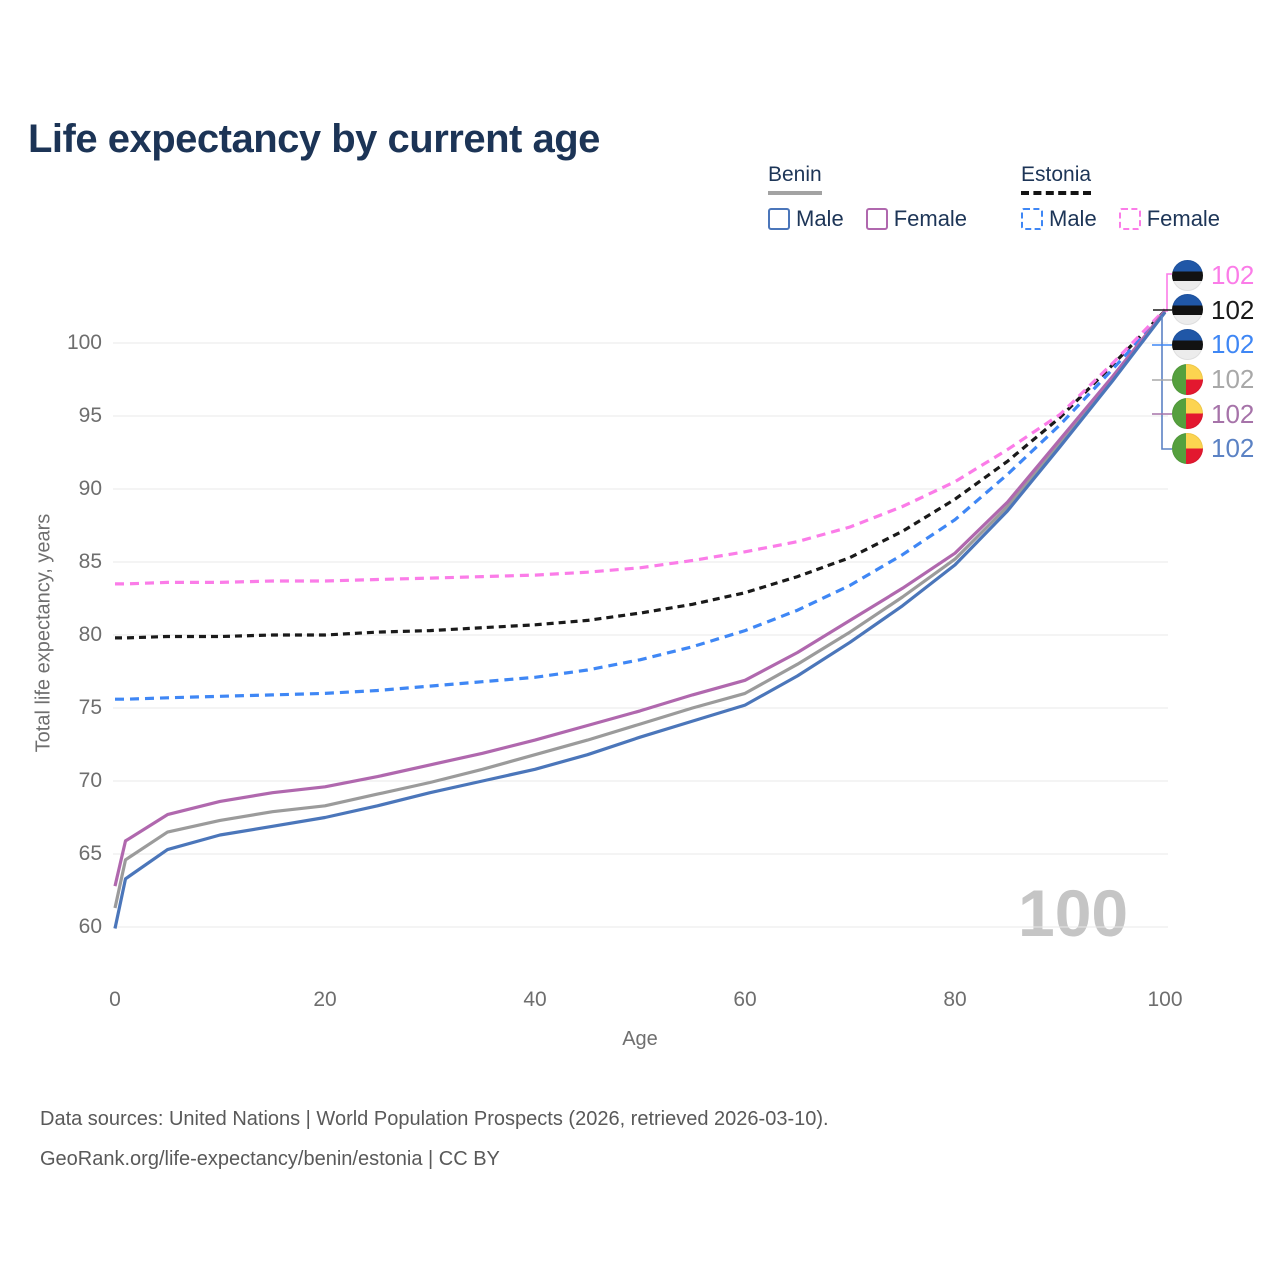 The height and width of the screenshot is (1280, 1280). Describe the element at coordinates (1032, 219) in the screenshot. I see `estonia-male-swatch-icon` at that location.